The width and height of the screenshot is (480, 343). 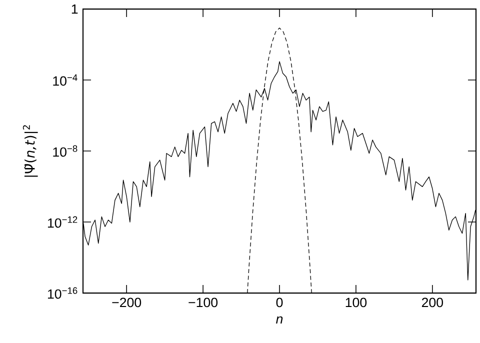 What do you see at coordinates (30, 151) in the screenshot?
I see `y-axis-title: |Ψ̃(n,t)|$^{2}$` at bounding box center [30, 151].